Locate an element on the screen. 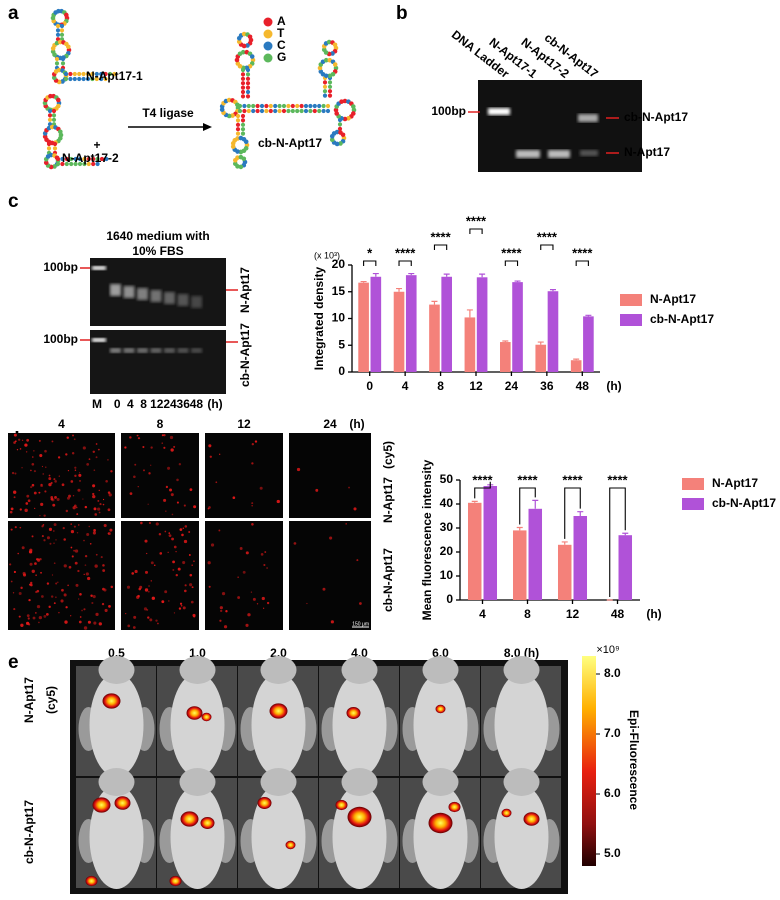 The width and height of the screenshot is (780, 900). panel-label: e is located at coordinates (13, 662).